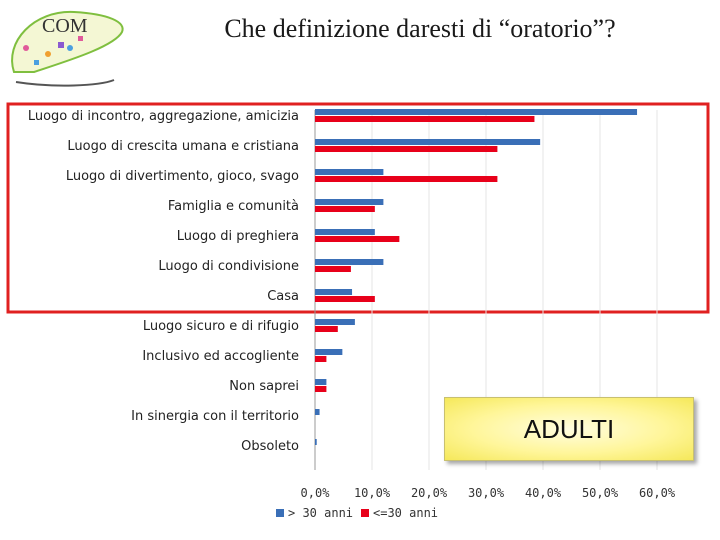  What do you see at coordinates (429, 493) in the screenshot?
I see `x-tick-label: 20,0%` at bounding box center [429, 493].